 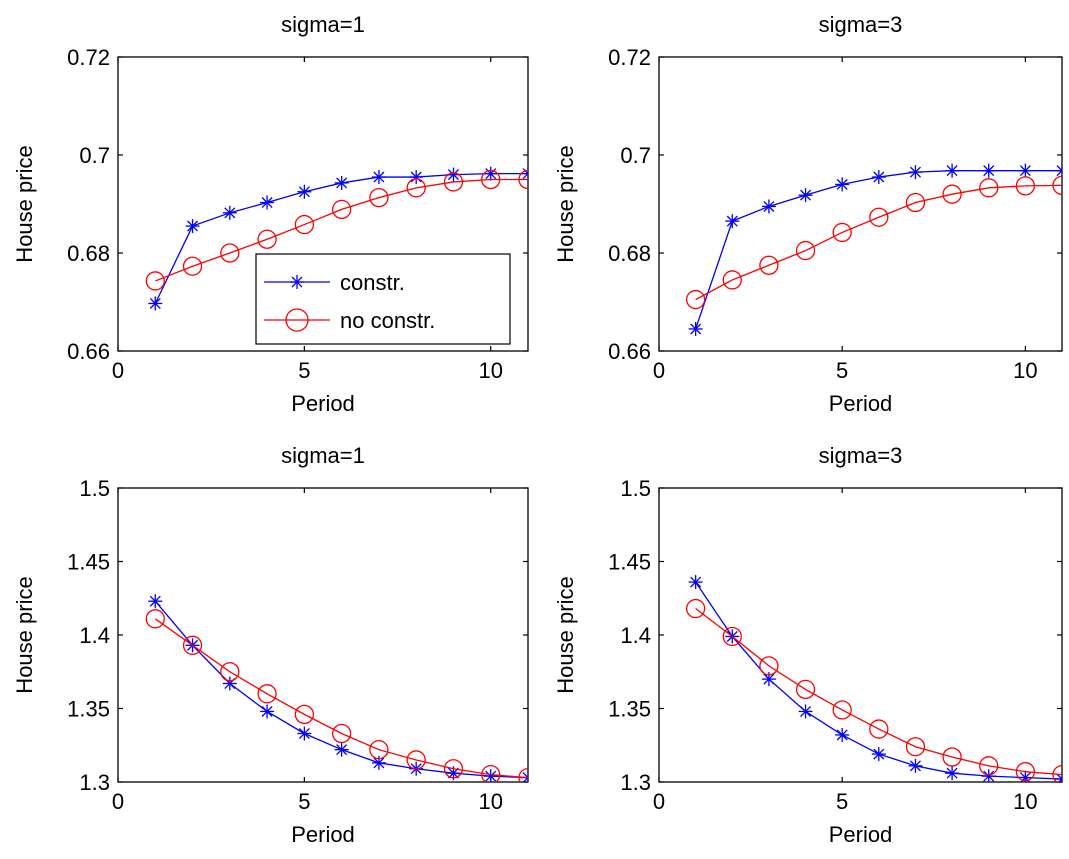 I want to click on legend-constr-label: constr., so click(x=372, y=282).